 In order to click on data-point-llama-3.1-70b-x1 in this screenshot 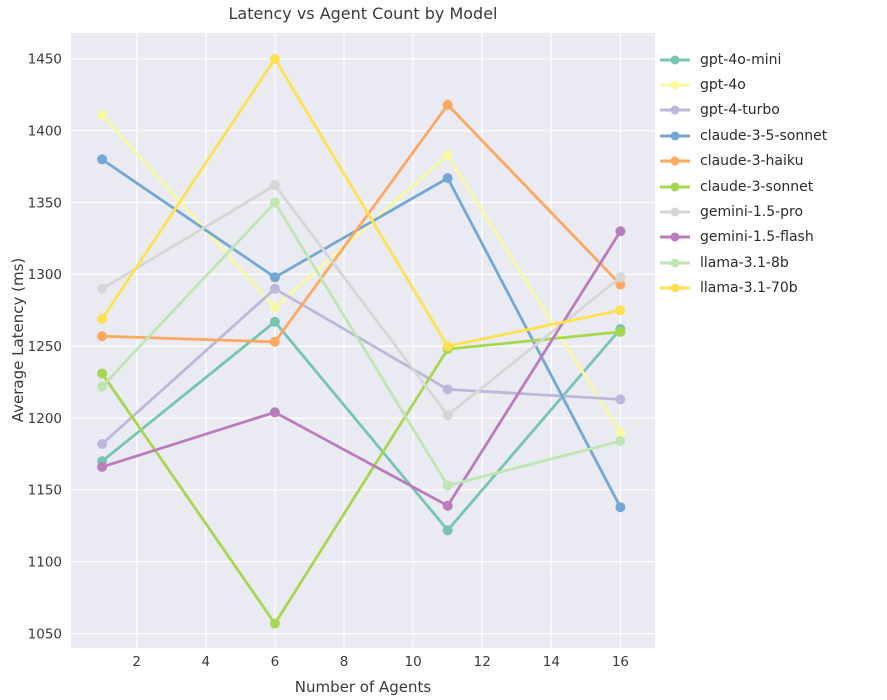, I will do `click(102, 318)`.